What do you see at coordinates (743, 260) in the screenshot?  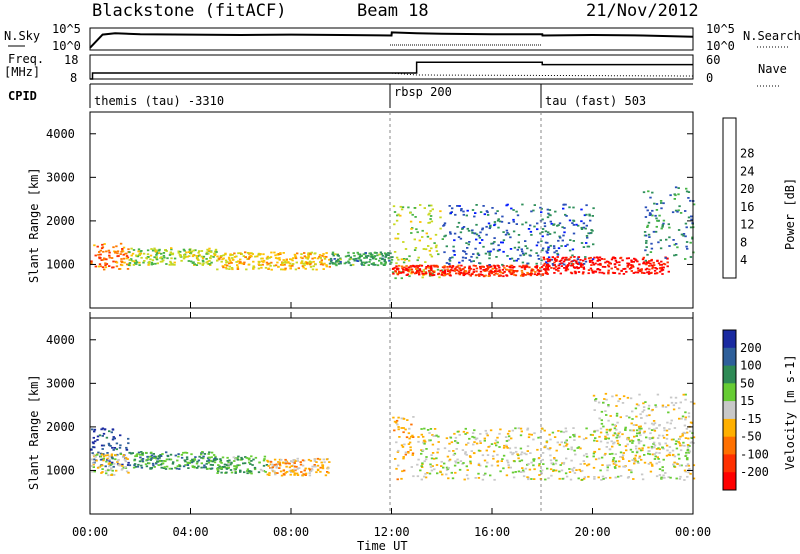 I see `colorbar-tick: 4` at bounding box center [743, 260].